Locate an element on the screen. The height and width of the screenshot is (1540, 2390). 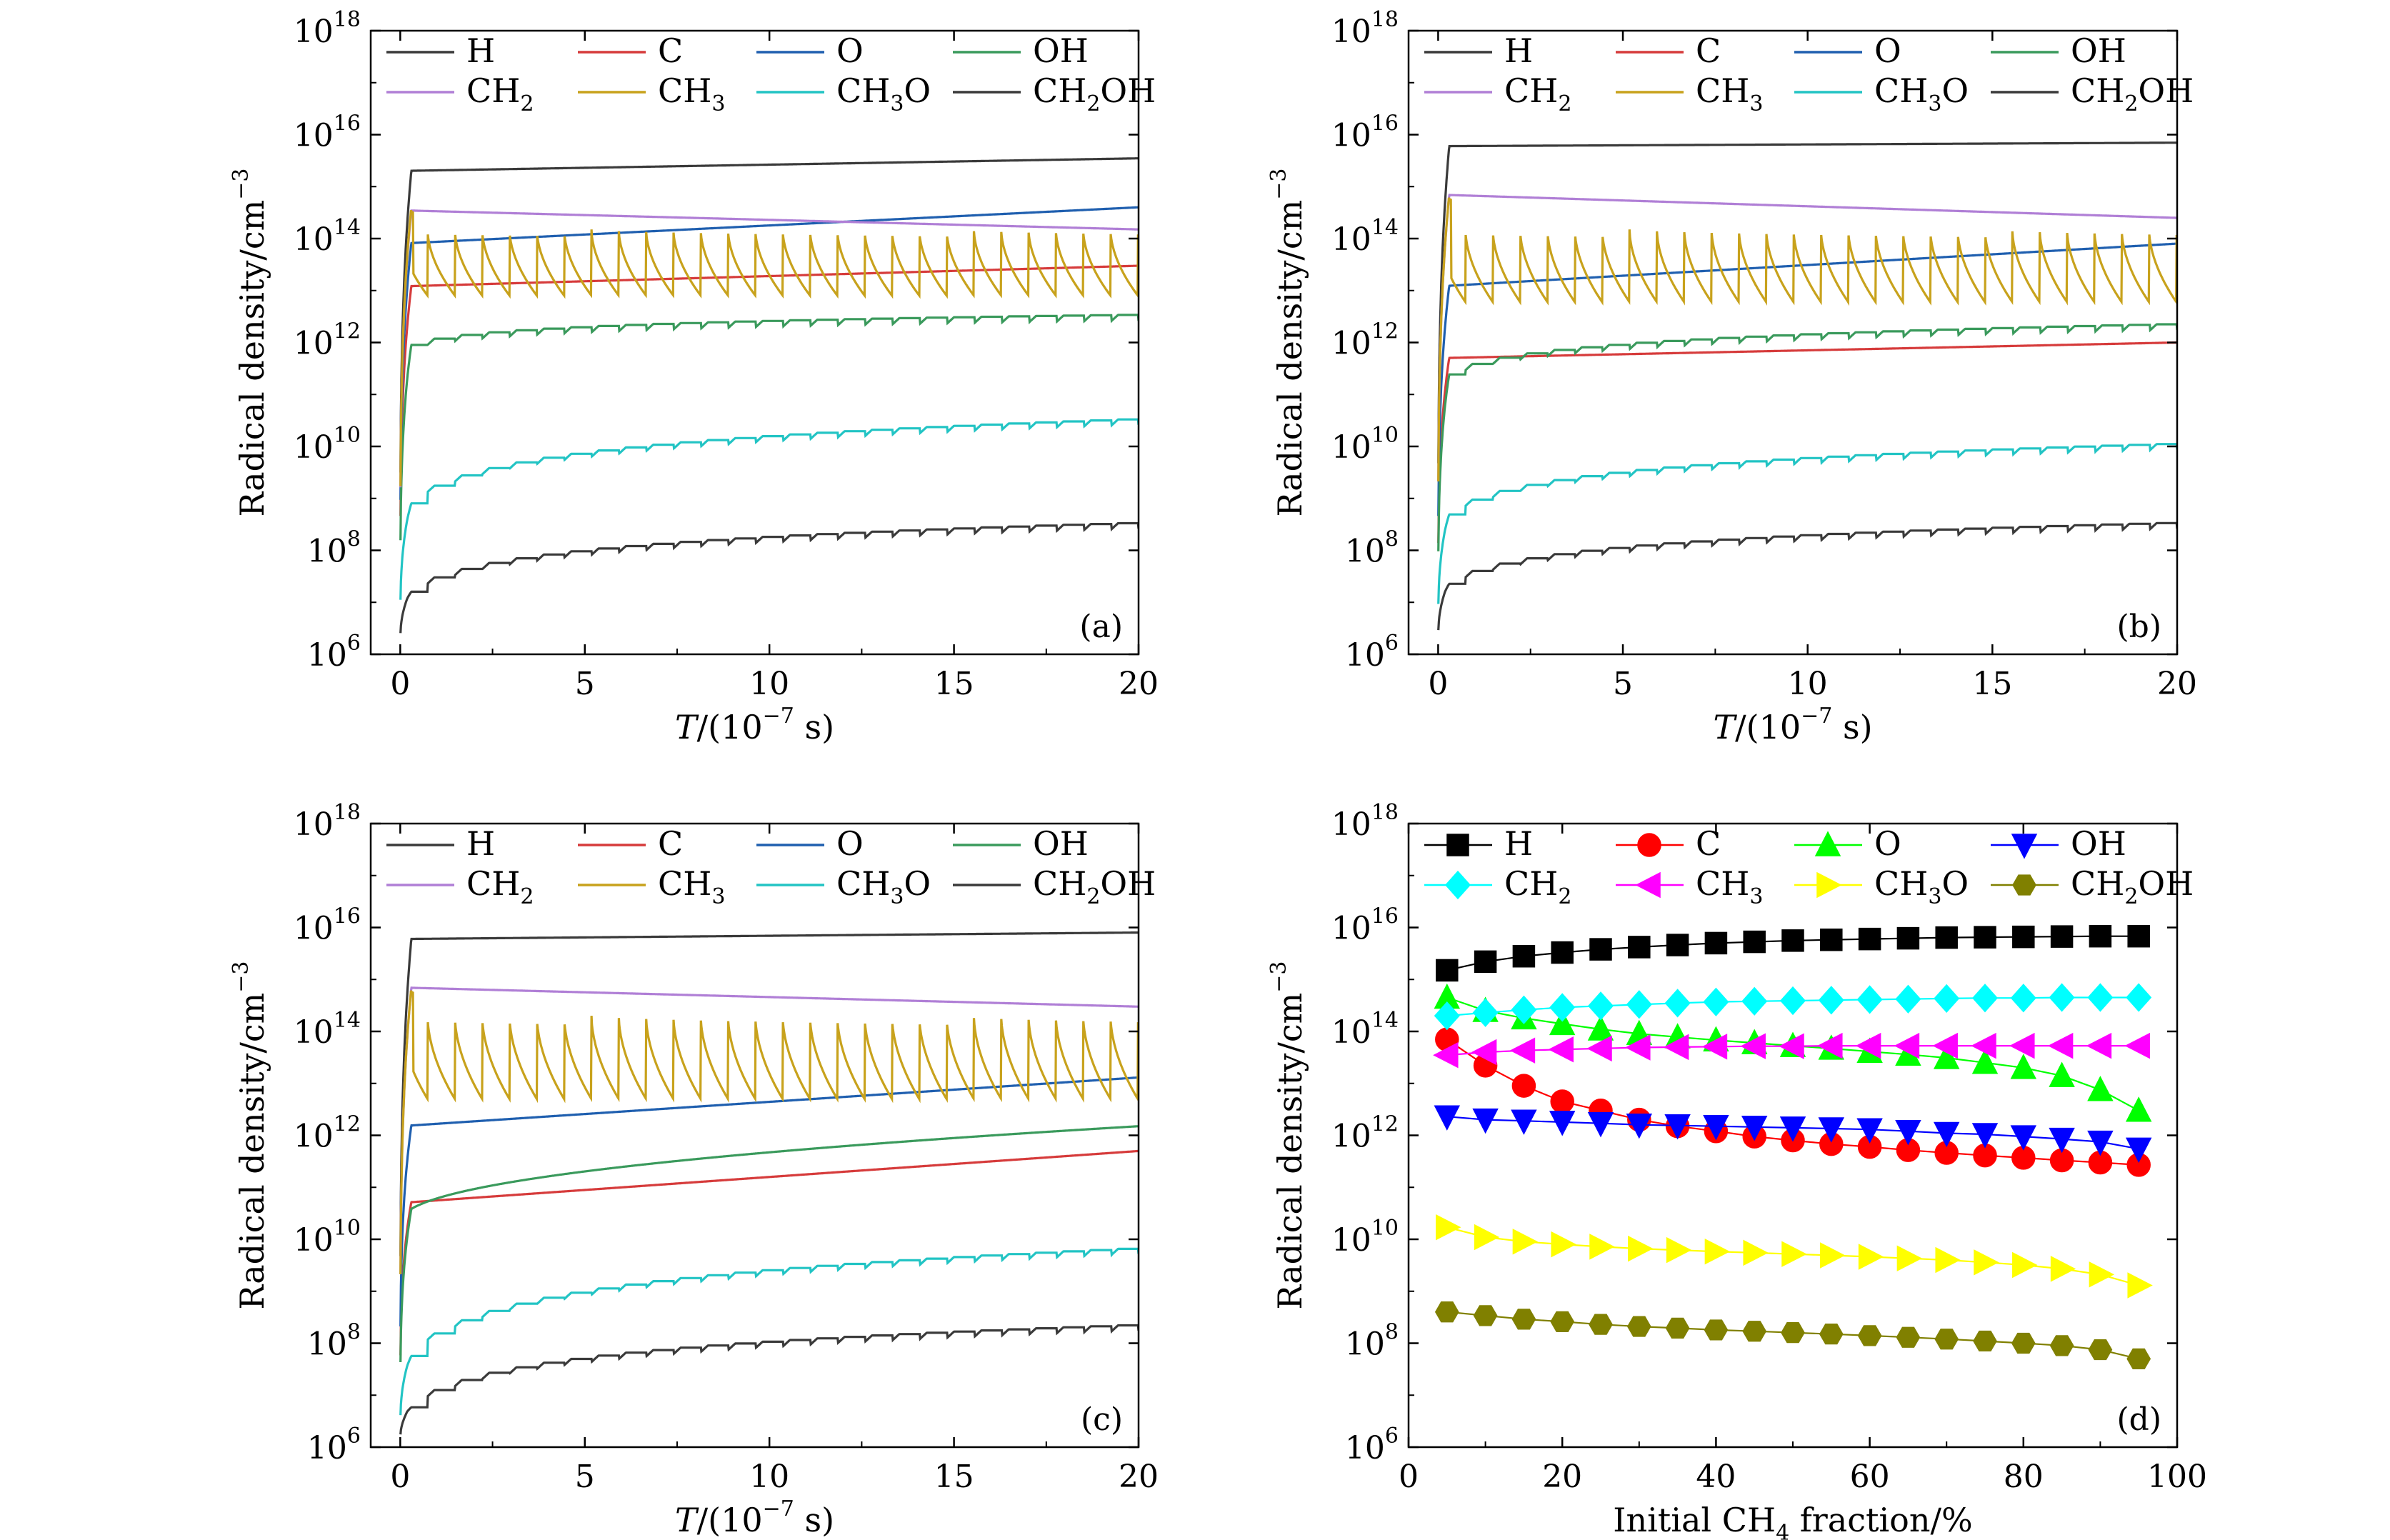
legend-label: CH3​ is located at coordinates (691, 886).